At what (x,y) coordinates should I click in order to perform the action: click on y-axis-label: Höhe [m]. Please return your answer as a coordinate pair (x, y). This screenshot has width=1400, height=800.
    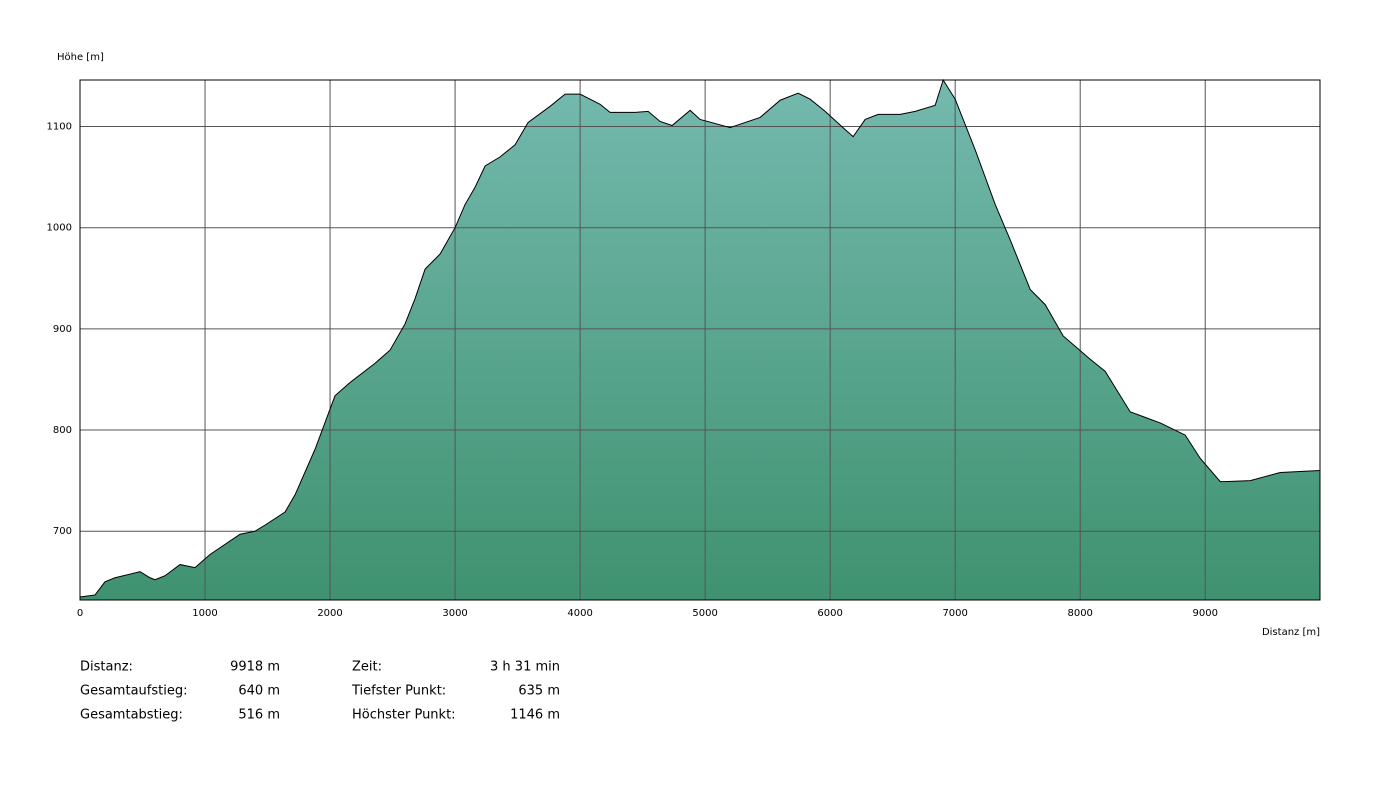
    Looking at the image, I should click on (80, 57).